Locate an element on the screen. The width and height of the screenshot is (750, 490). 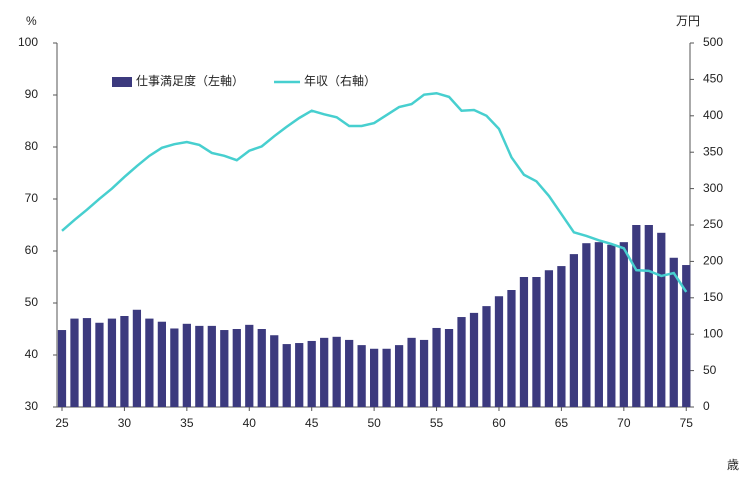
y2-tick-label: 350 is located at coordinates (713, 151).